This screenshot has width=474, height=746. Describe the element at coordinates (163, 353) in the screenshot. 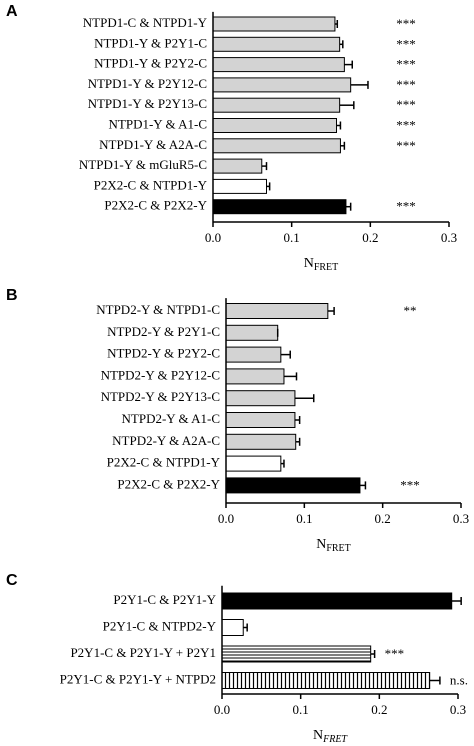

I see `category-label: NTPD2-Y & P2Y2-C` at that location.